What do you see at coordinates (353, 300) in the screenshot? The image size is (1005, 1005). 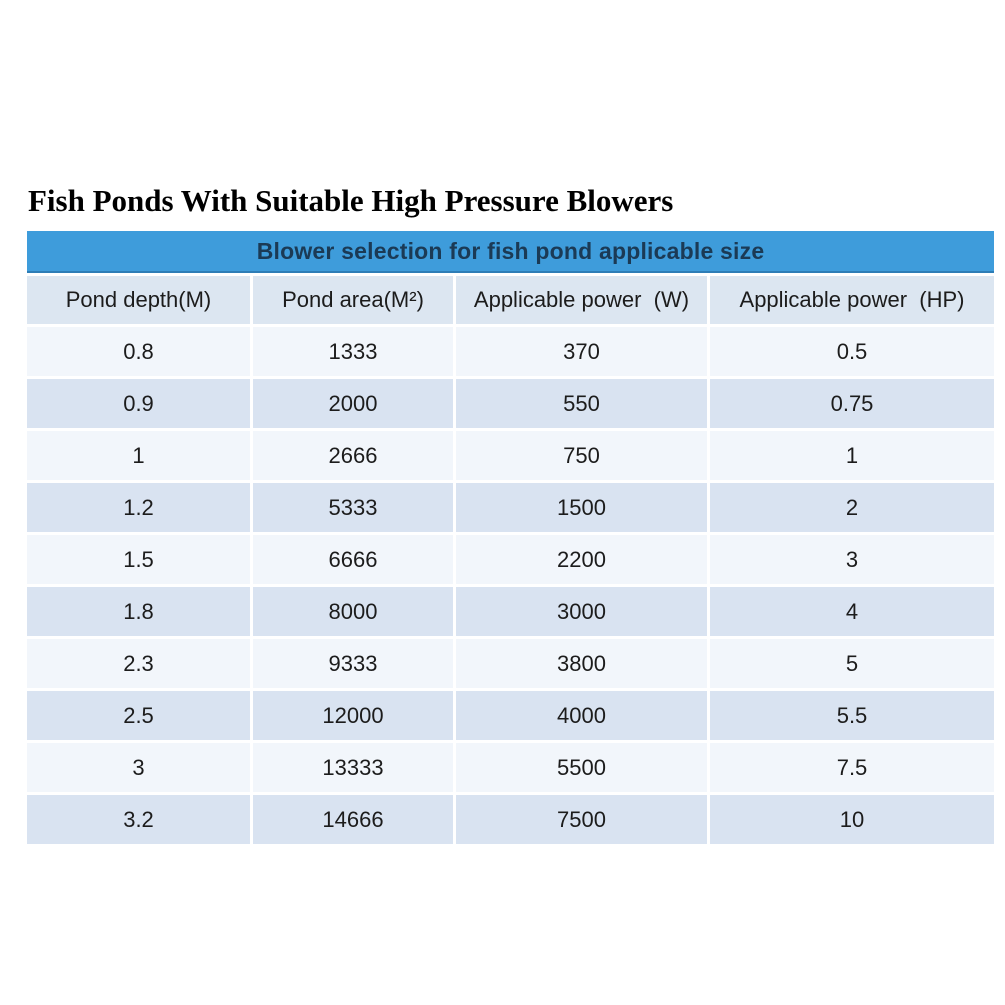 I see `column-header-pond-area: Pond area(M²)` at bounding box center [353, 300].